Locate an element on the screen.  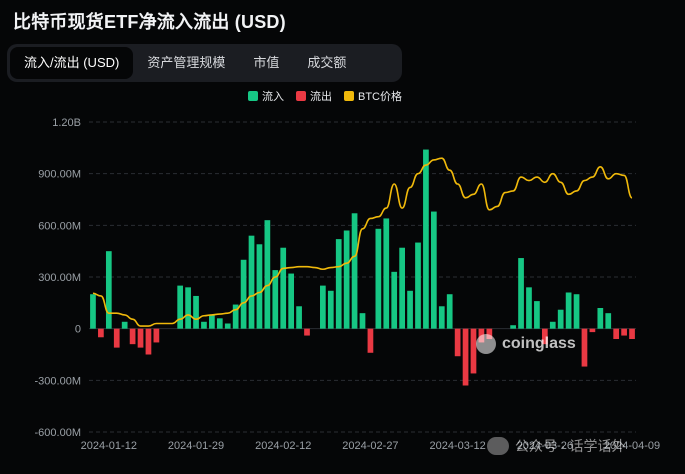
tab-volume: 成交额 is located at coordinates (327, 62).